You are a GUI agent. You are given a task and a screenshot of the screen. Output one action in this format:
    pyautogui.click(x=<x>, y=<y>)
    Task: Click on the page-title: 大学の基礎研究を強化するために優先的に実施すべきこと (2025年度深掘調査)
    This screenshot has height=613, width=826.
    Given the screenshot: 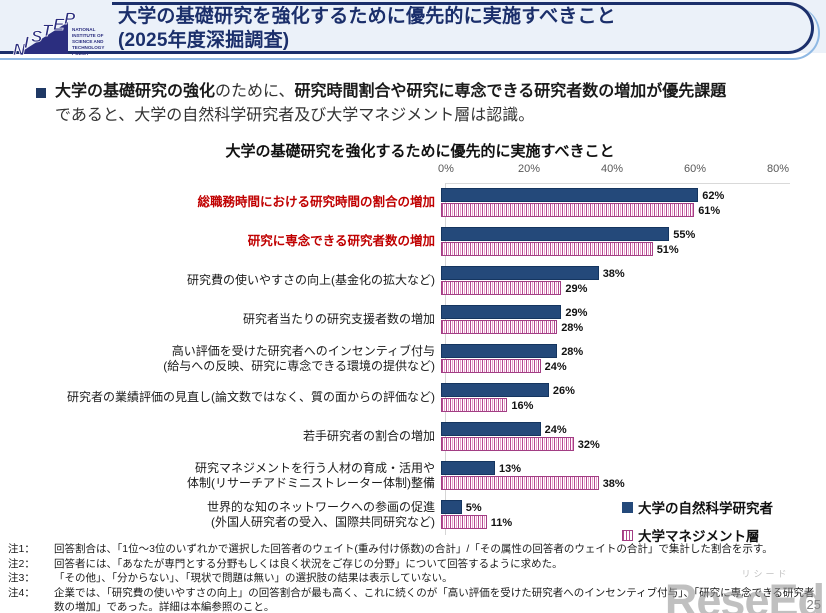 What is the action you would take?
    pyautogui.click(x=367, y=29)
    